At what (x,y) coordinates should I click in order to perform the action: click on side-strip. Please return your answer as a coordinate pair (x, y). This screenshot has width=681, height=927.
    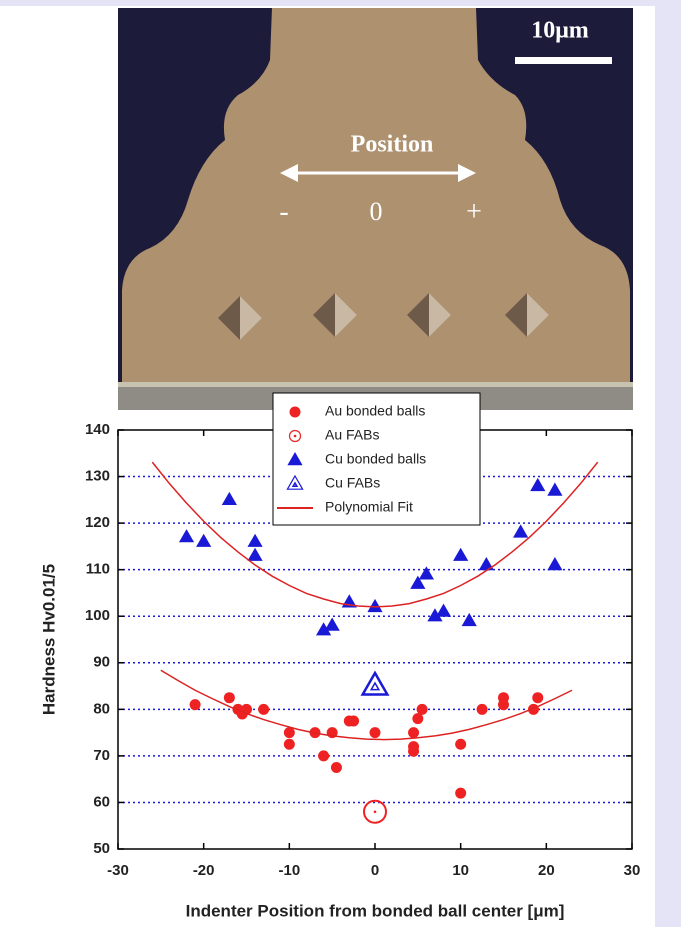
    Looking at the image, I should click on (668, 463).